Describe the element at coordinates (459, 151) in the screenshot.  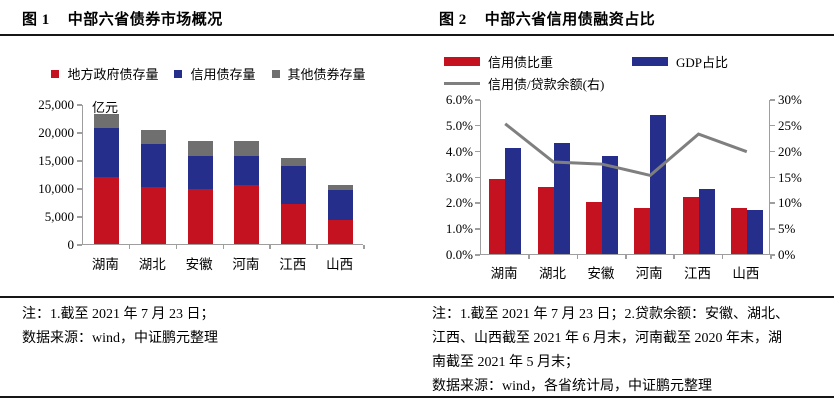
I see `left-axis-tick-label: 4.0%` at that location.